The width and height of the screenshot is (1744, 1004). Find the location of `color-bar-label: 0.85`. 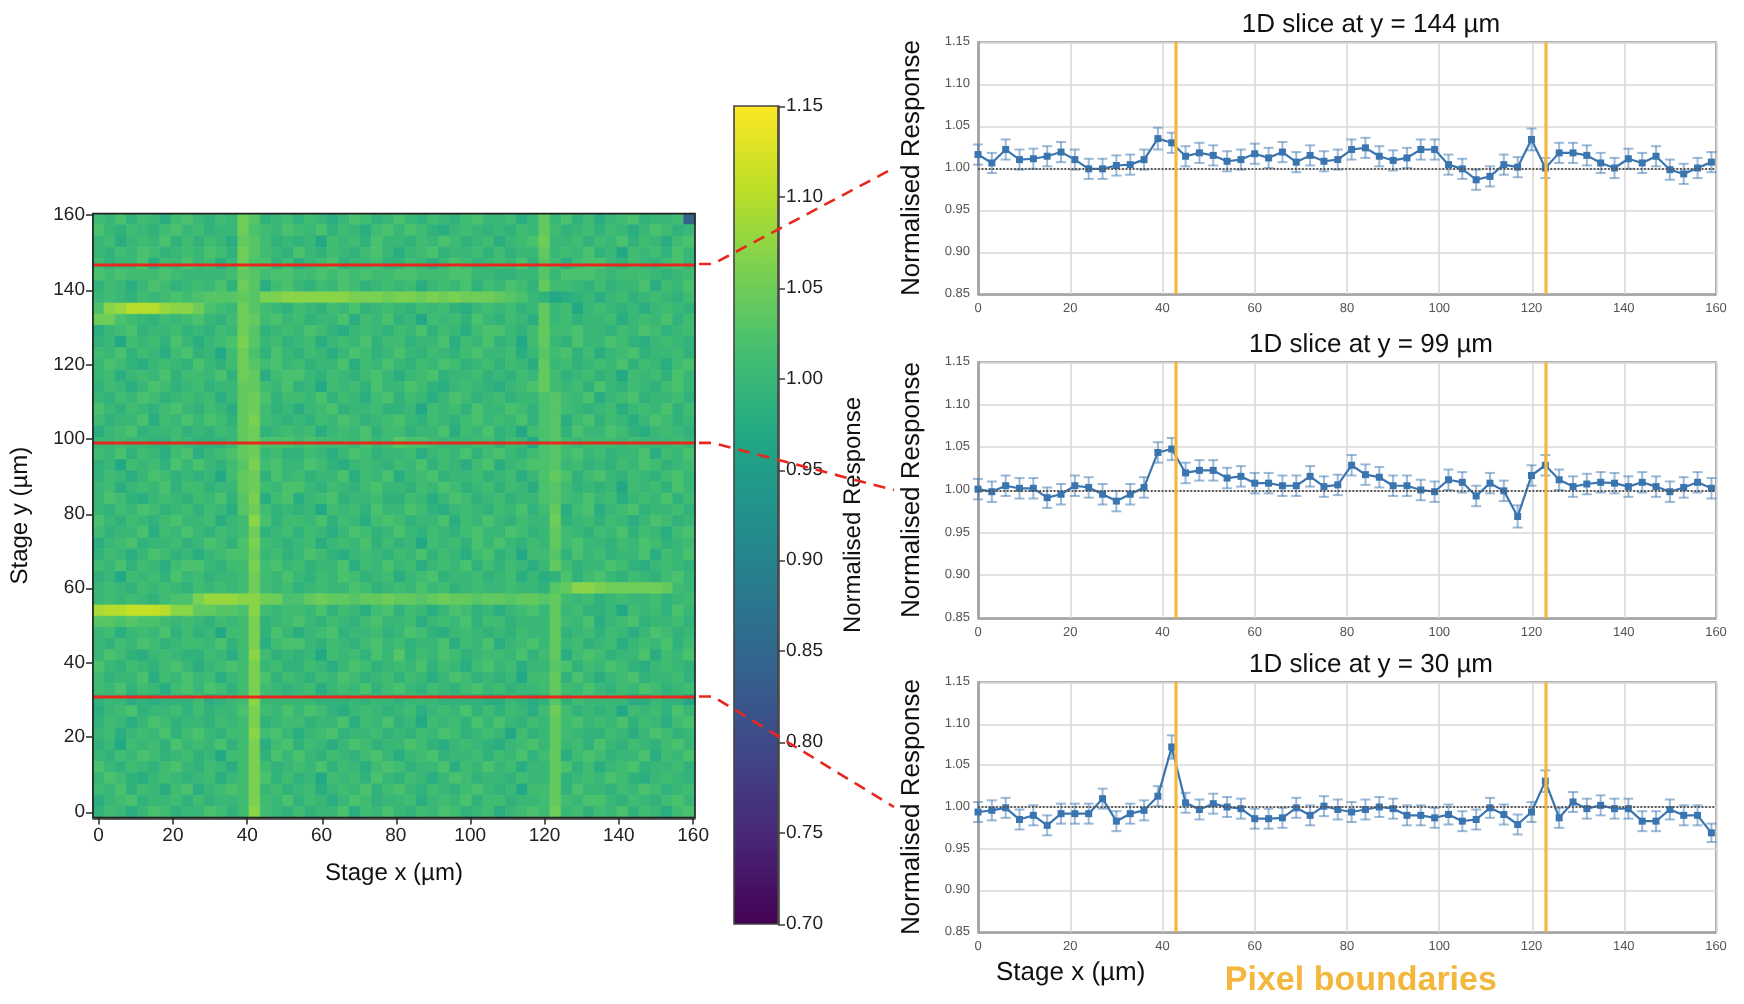

color-bar-label: 0.85 is located at coordinates (804, 651).